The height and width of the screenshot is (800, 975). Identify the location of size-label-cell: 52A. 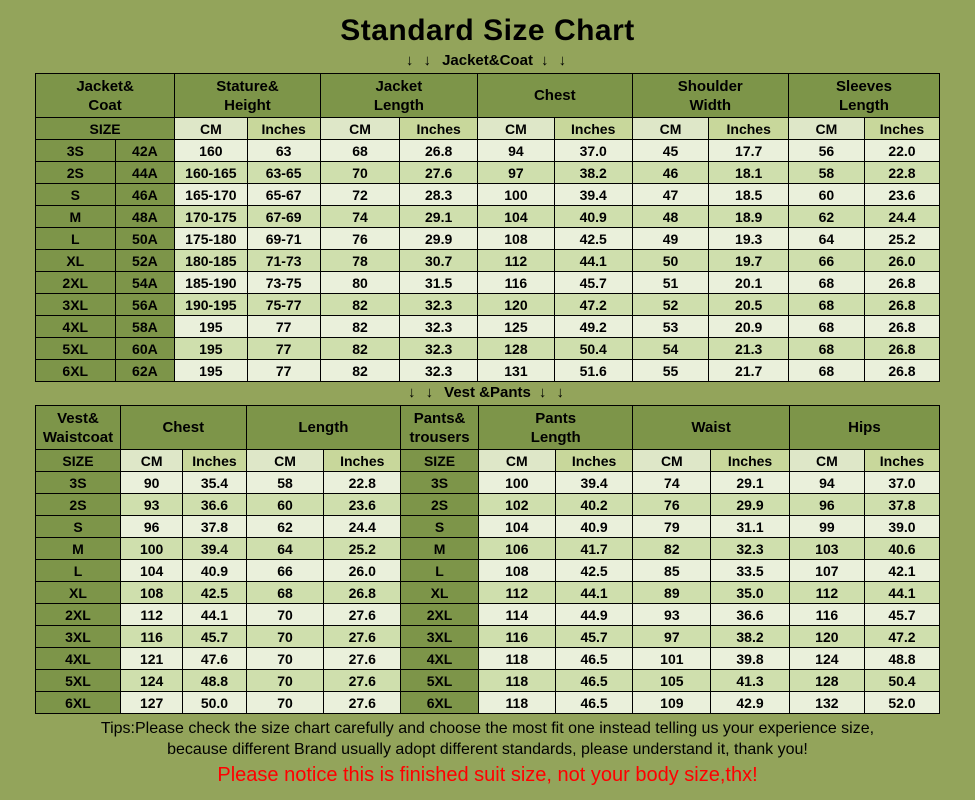
(145, 260).